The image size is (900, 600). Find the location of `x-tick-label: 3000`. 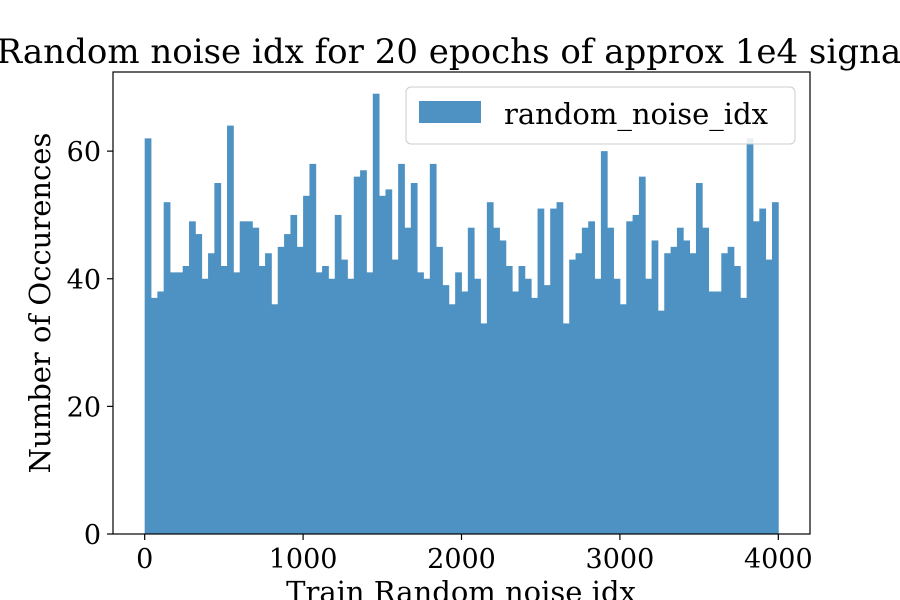

x-tick-label: 3000 is located at coordinates (620, 559).